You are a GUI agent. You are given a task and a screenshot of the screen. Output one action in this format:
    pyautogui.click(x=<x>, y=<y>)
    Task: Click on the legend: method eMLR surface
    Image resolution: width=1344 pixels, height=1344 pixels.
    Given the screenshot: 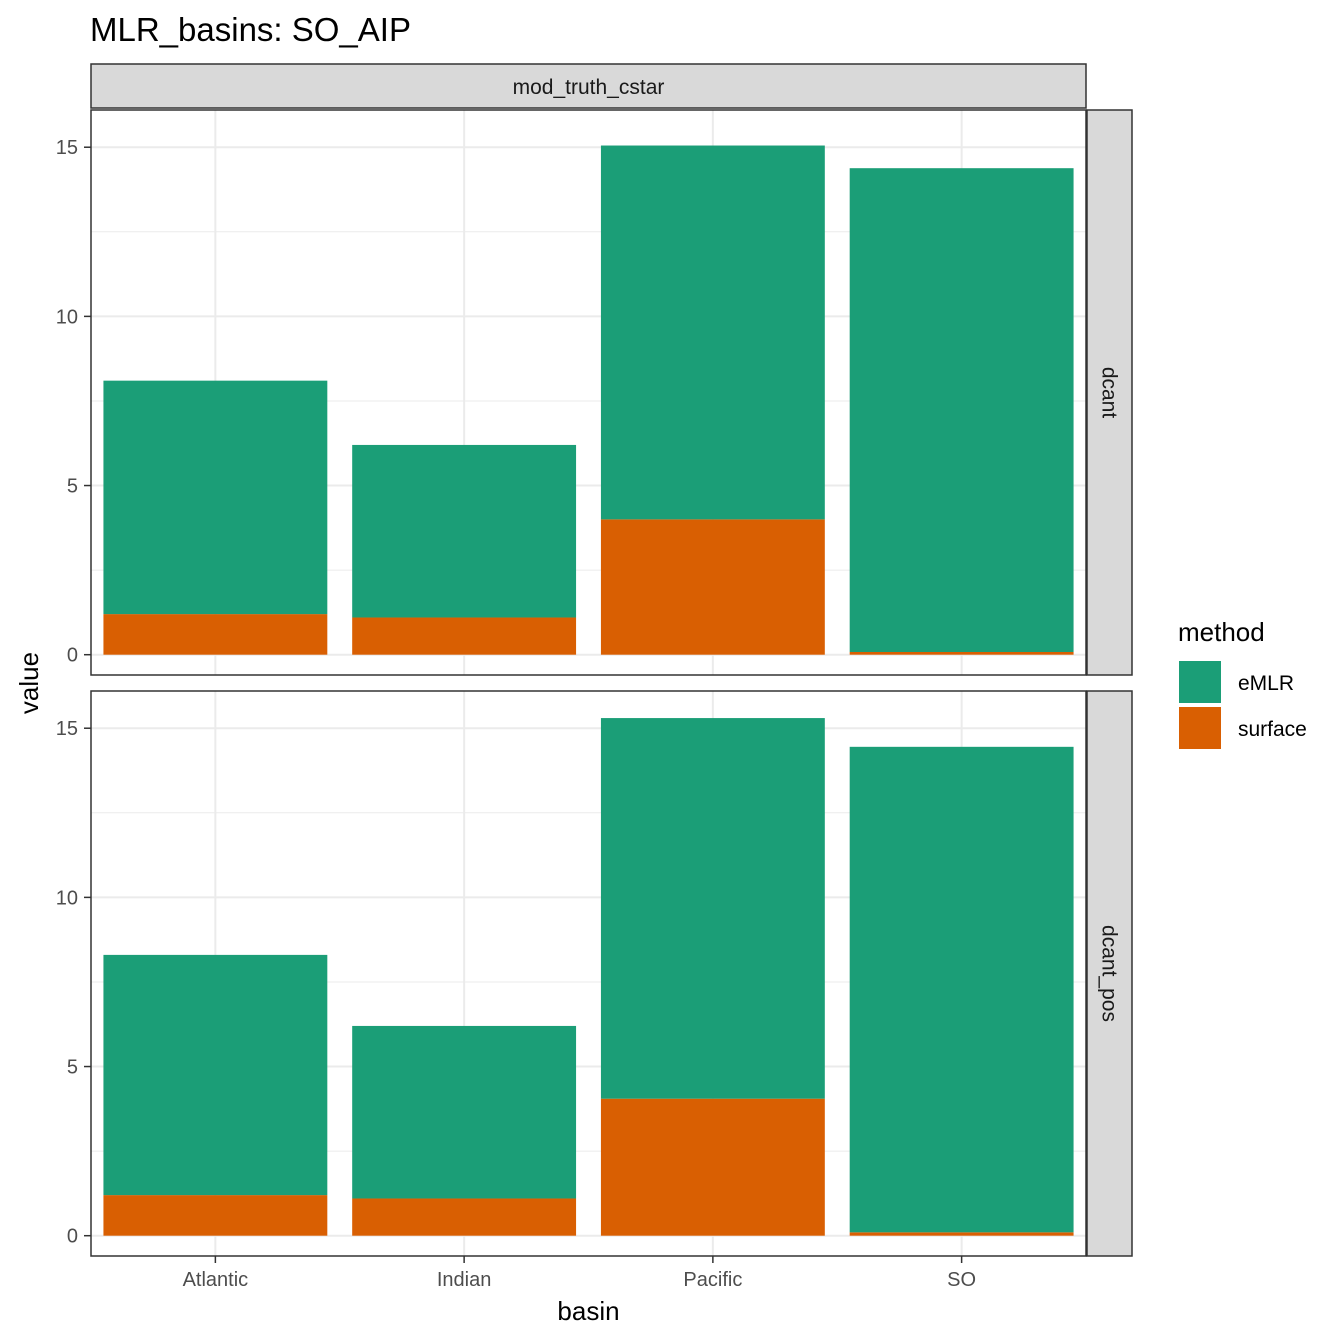 What is the action you would take?
    pyautogui.click(x=1242, y=683)
    